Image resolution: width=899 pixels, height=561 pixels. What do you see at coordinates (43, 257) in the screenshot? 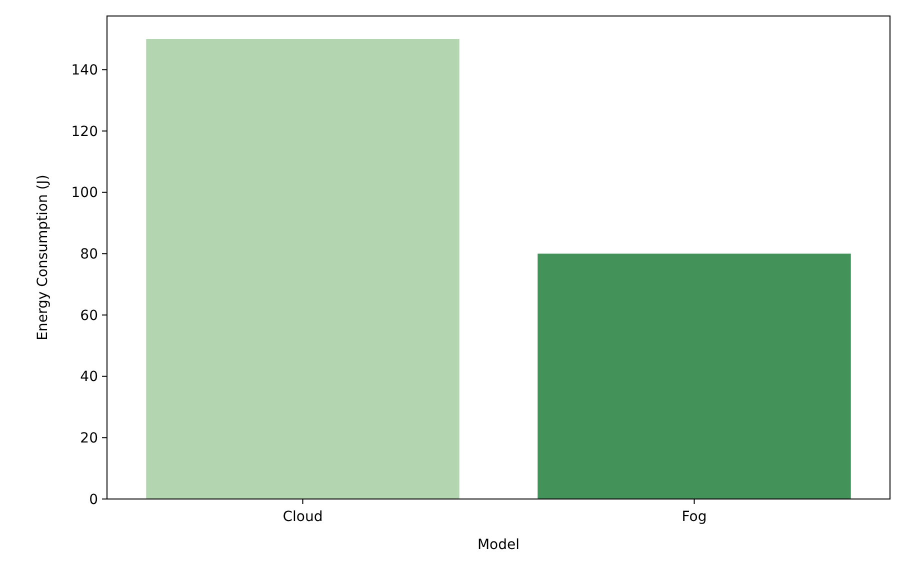
I see `y-axis-title: Energy Consumption (J)` at bounding box center [43, 257].